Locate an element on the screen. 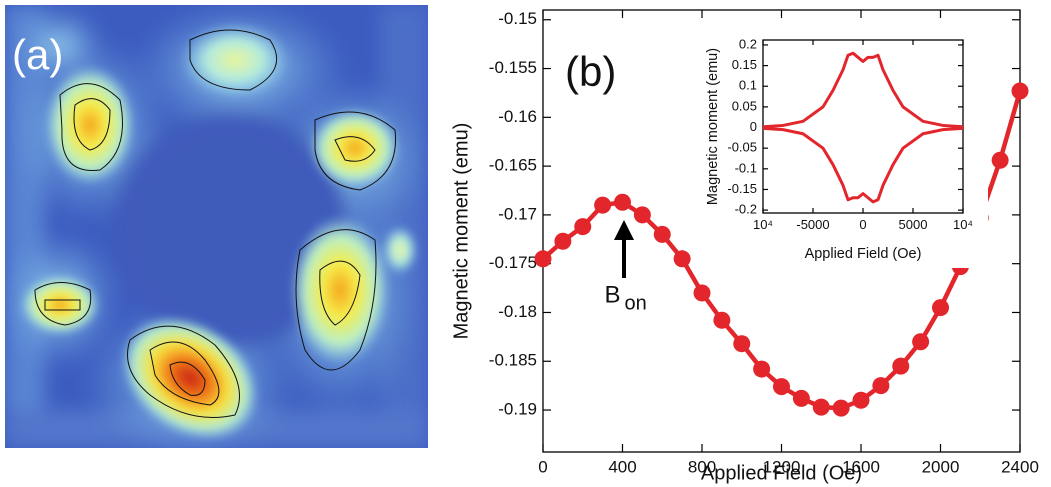 The height and width of the screenshot is (487, 1051). x-tick-label: 2400 is located at coordinates (1020, 467).